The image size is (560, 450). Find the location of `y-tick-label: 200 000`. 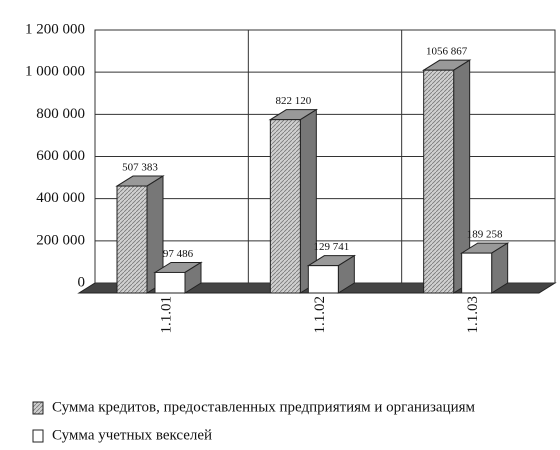

y-tick-label: 200 000 is located at coordinates (60, 240).